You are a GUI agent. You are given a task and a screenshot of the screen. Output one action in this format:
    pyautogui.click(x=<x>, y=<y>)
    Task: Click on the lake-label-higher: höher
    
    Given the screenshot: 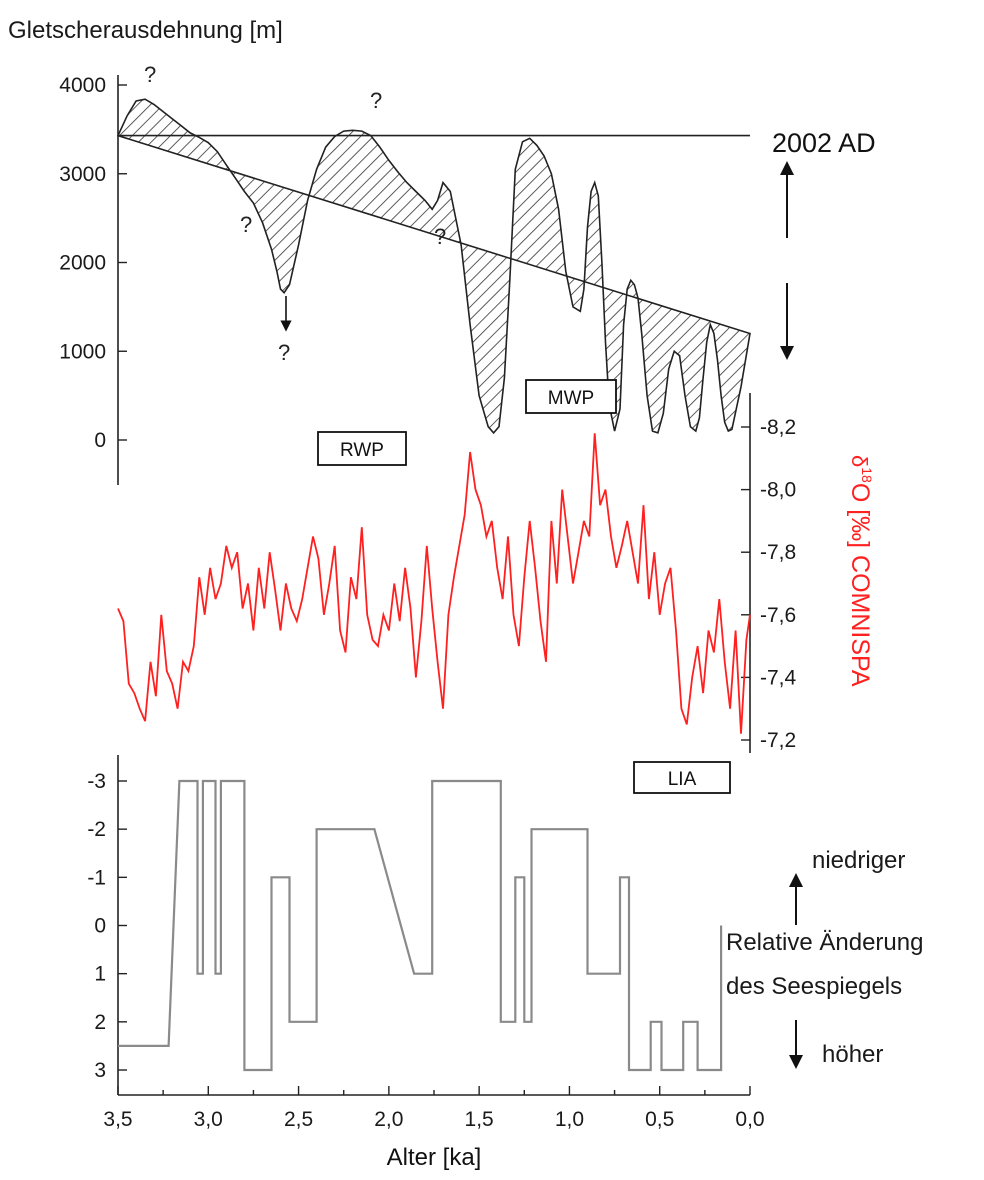 What is the action you would take?
    pyautogui.click(x=852, y=1054)
    